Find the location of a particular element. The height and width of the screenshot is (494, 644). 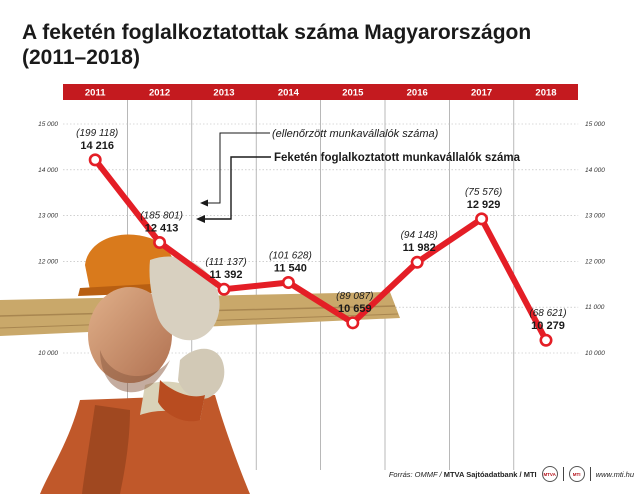

x-year-label: 2015 is located at coordinates (353, 93).